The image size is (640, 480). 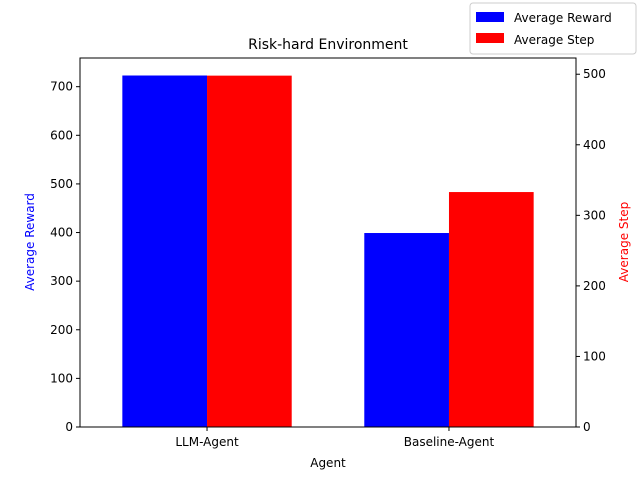 I want to click on right-y-tick-label-500: 500, so click(x=594, y=74).